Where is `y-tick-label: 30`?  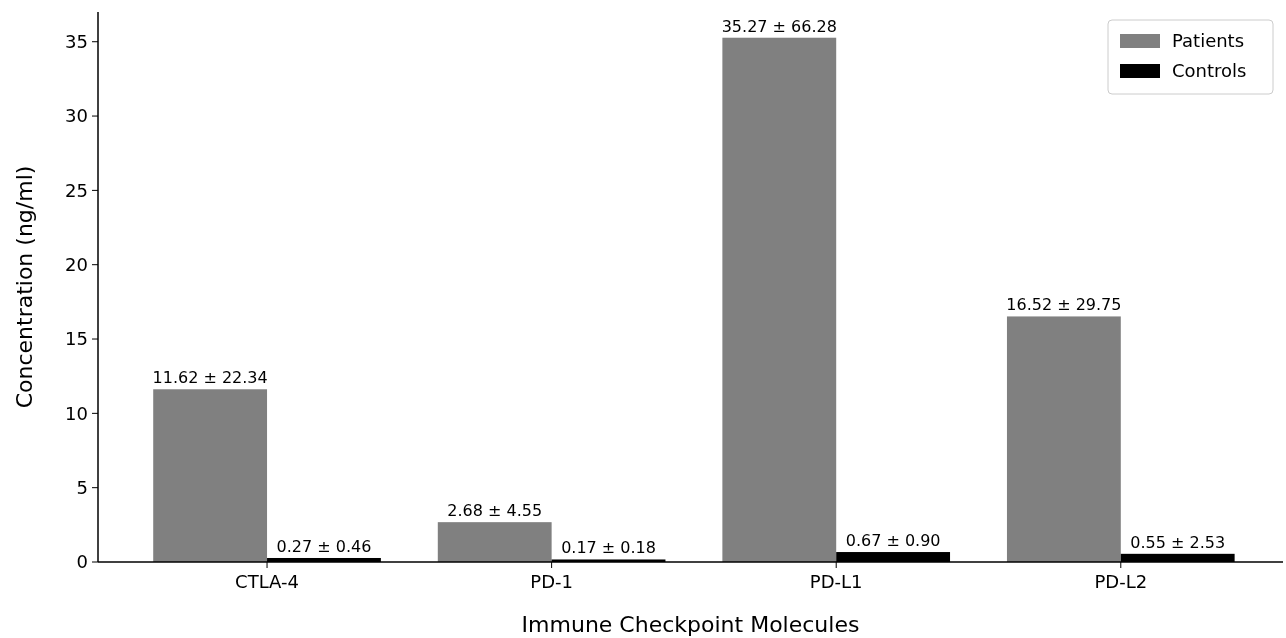
y-tick-label: 30 is located at coordinates (76, 116).